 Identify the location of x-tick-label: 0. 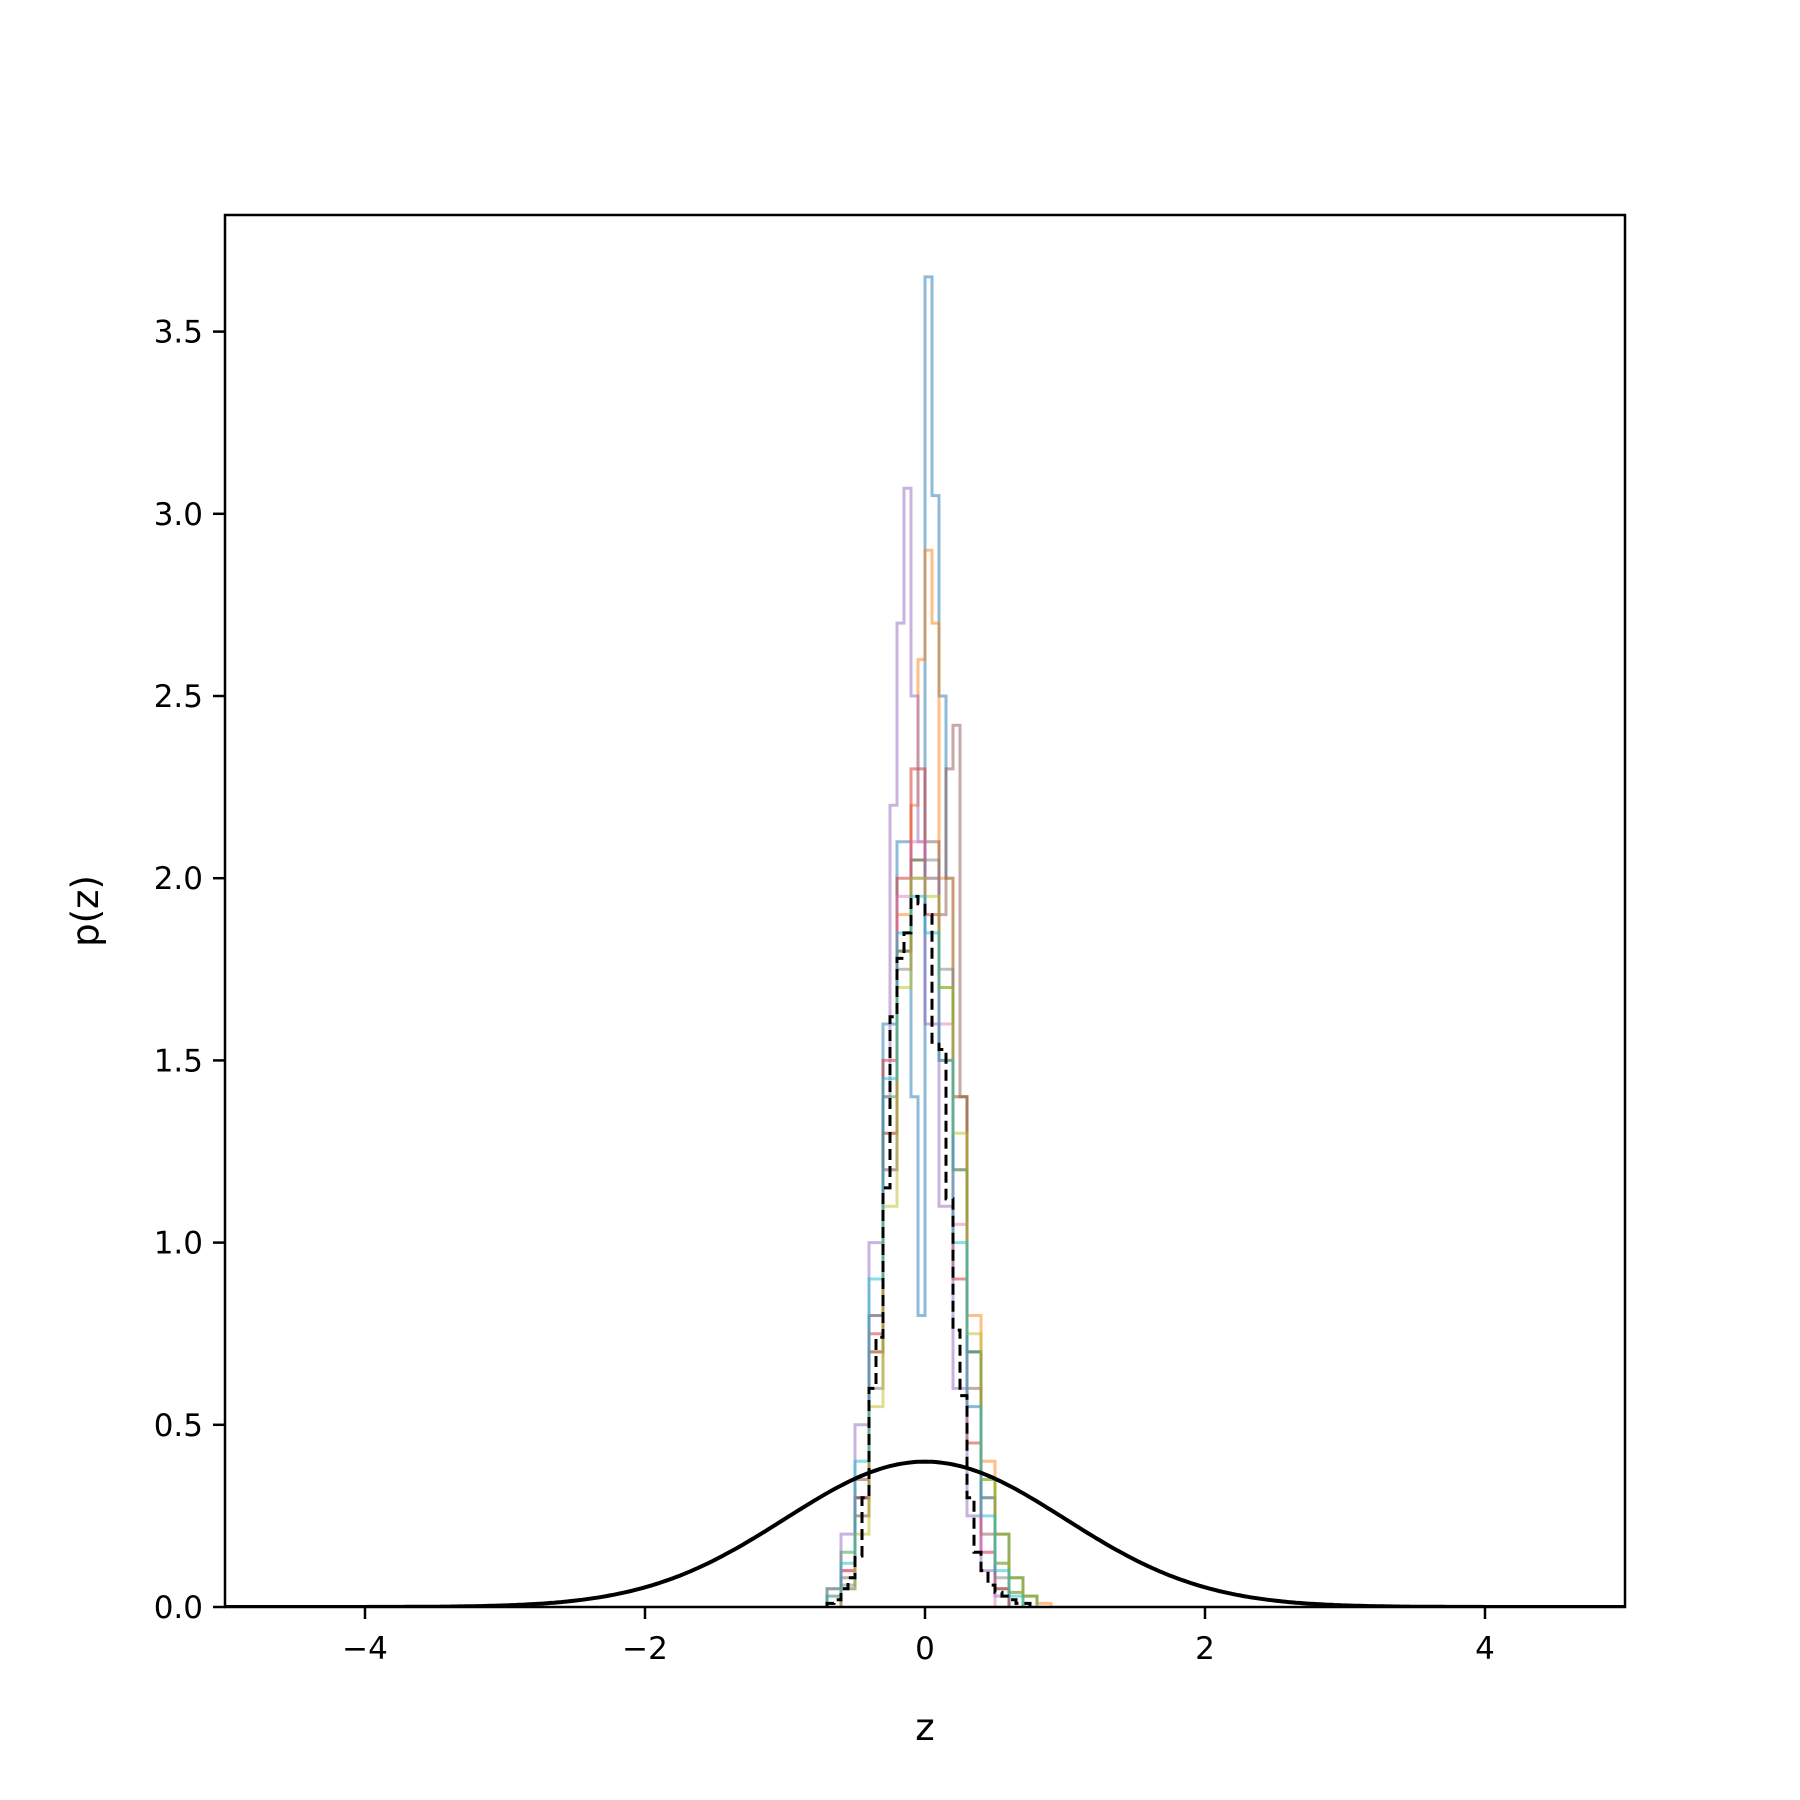
(925, 1649).